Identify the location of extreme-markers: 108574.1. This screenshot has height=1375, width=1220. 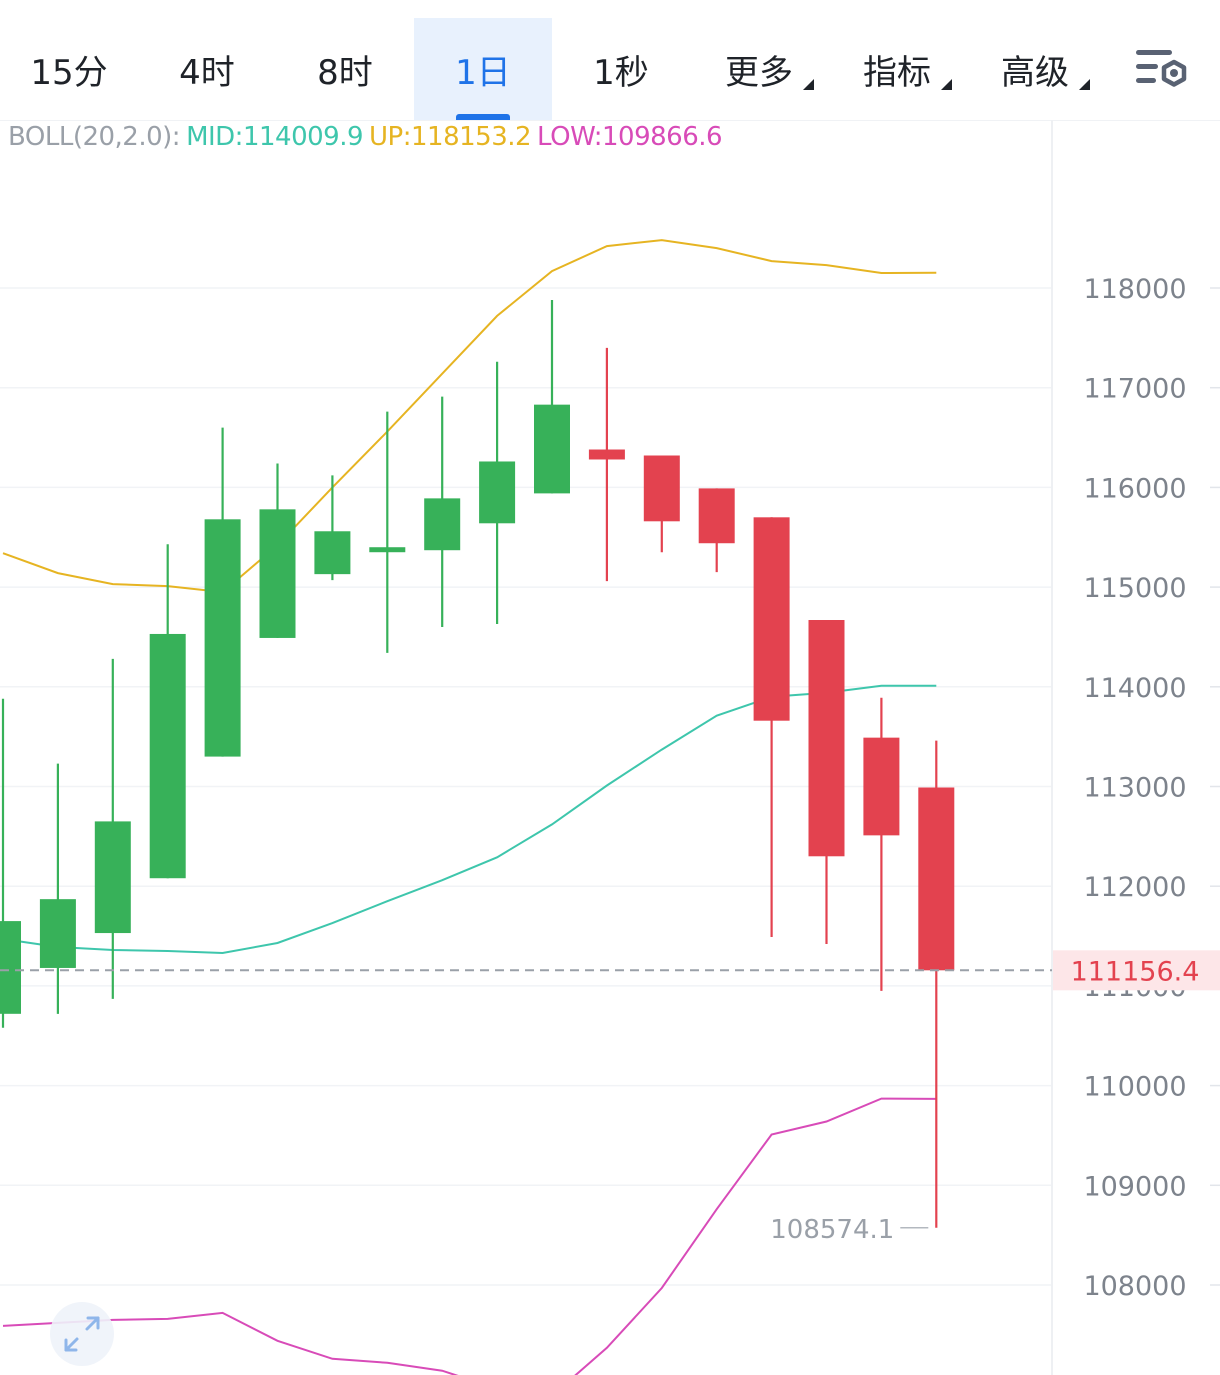
(849, 1230).